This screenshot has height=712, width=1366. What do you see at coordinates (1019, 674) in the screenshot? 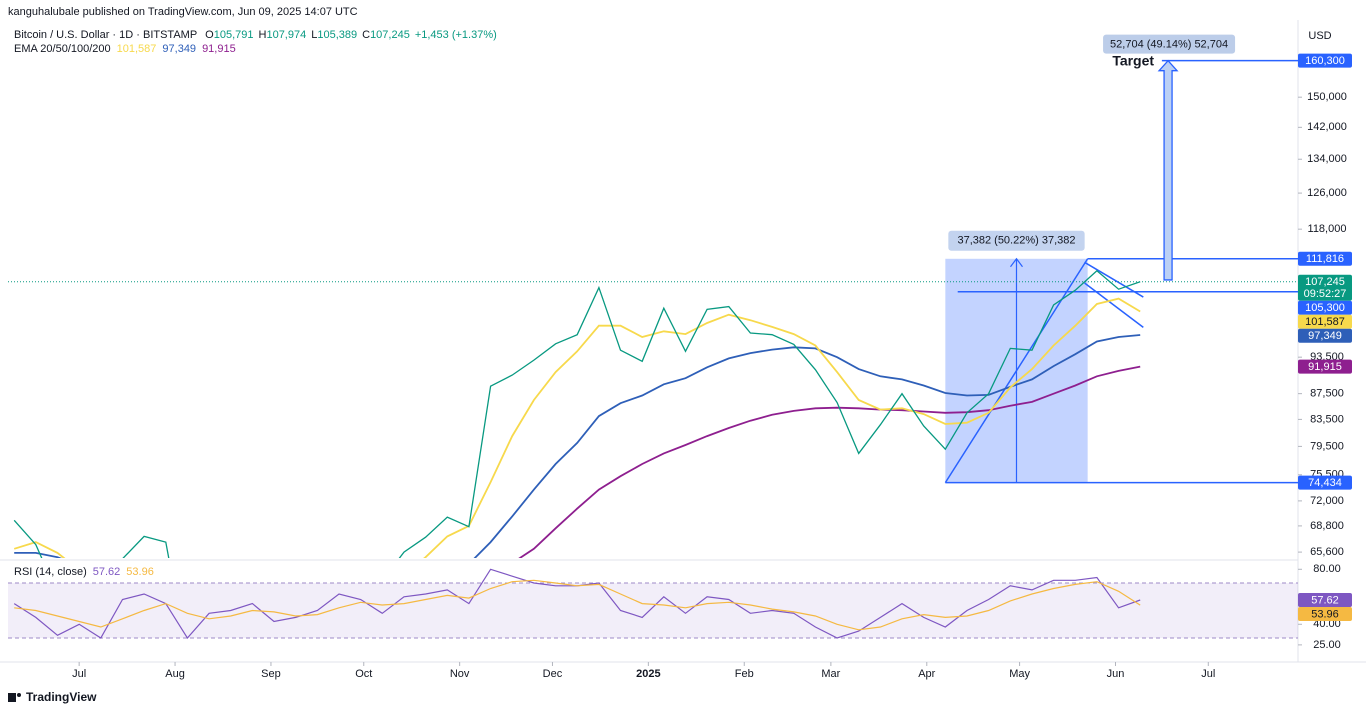
I see `x-tick-label: May` at bounding box center [1019, 674].